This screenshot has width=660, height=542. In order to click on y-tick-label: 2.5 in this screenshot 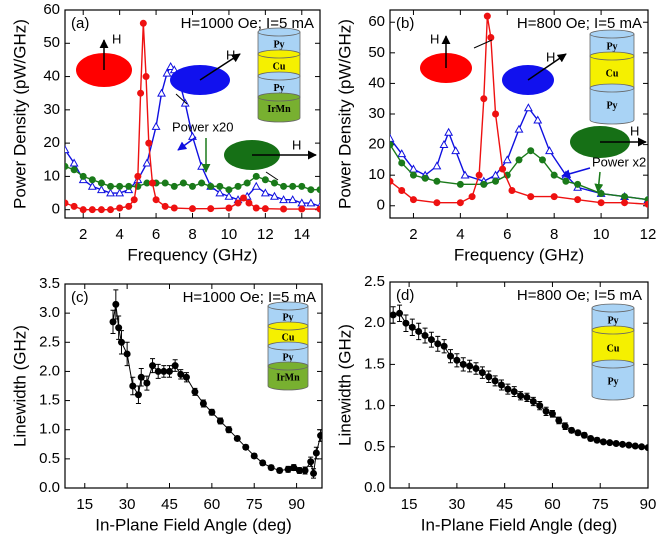, I will do `click(49, 341)`.